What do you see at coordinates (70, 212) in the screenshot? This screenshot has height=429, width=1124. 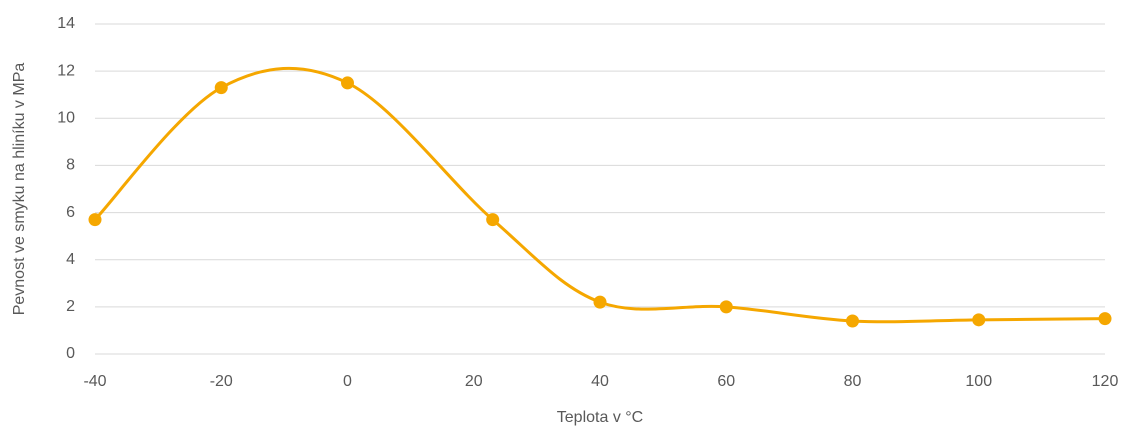 I see `y-tick-label: 6` at bounding box center [70, 212].